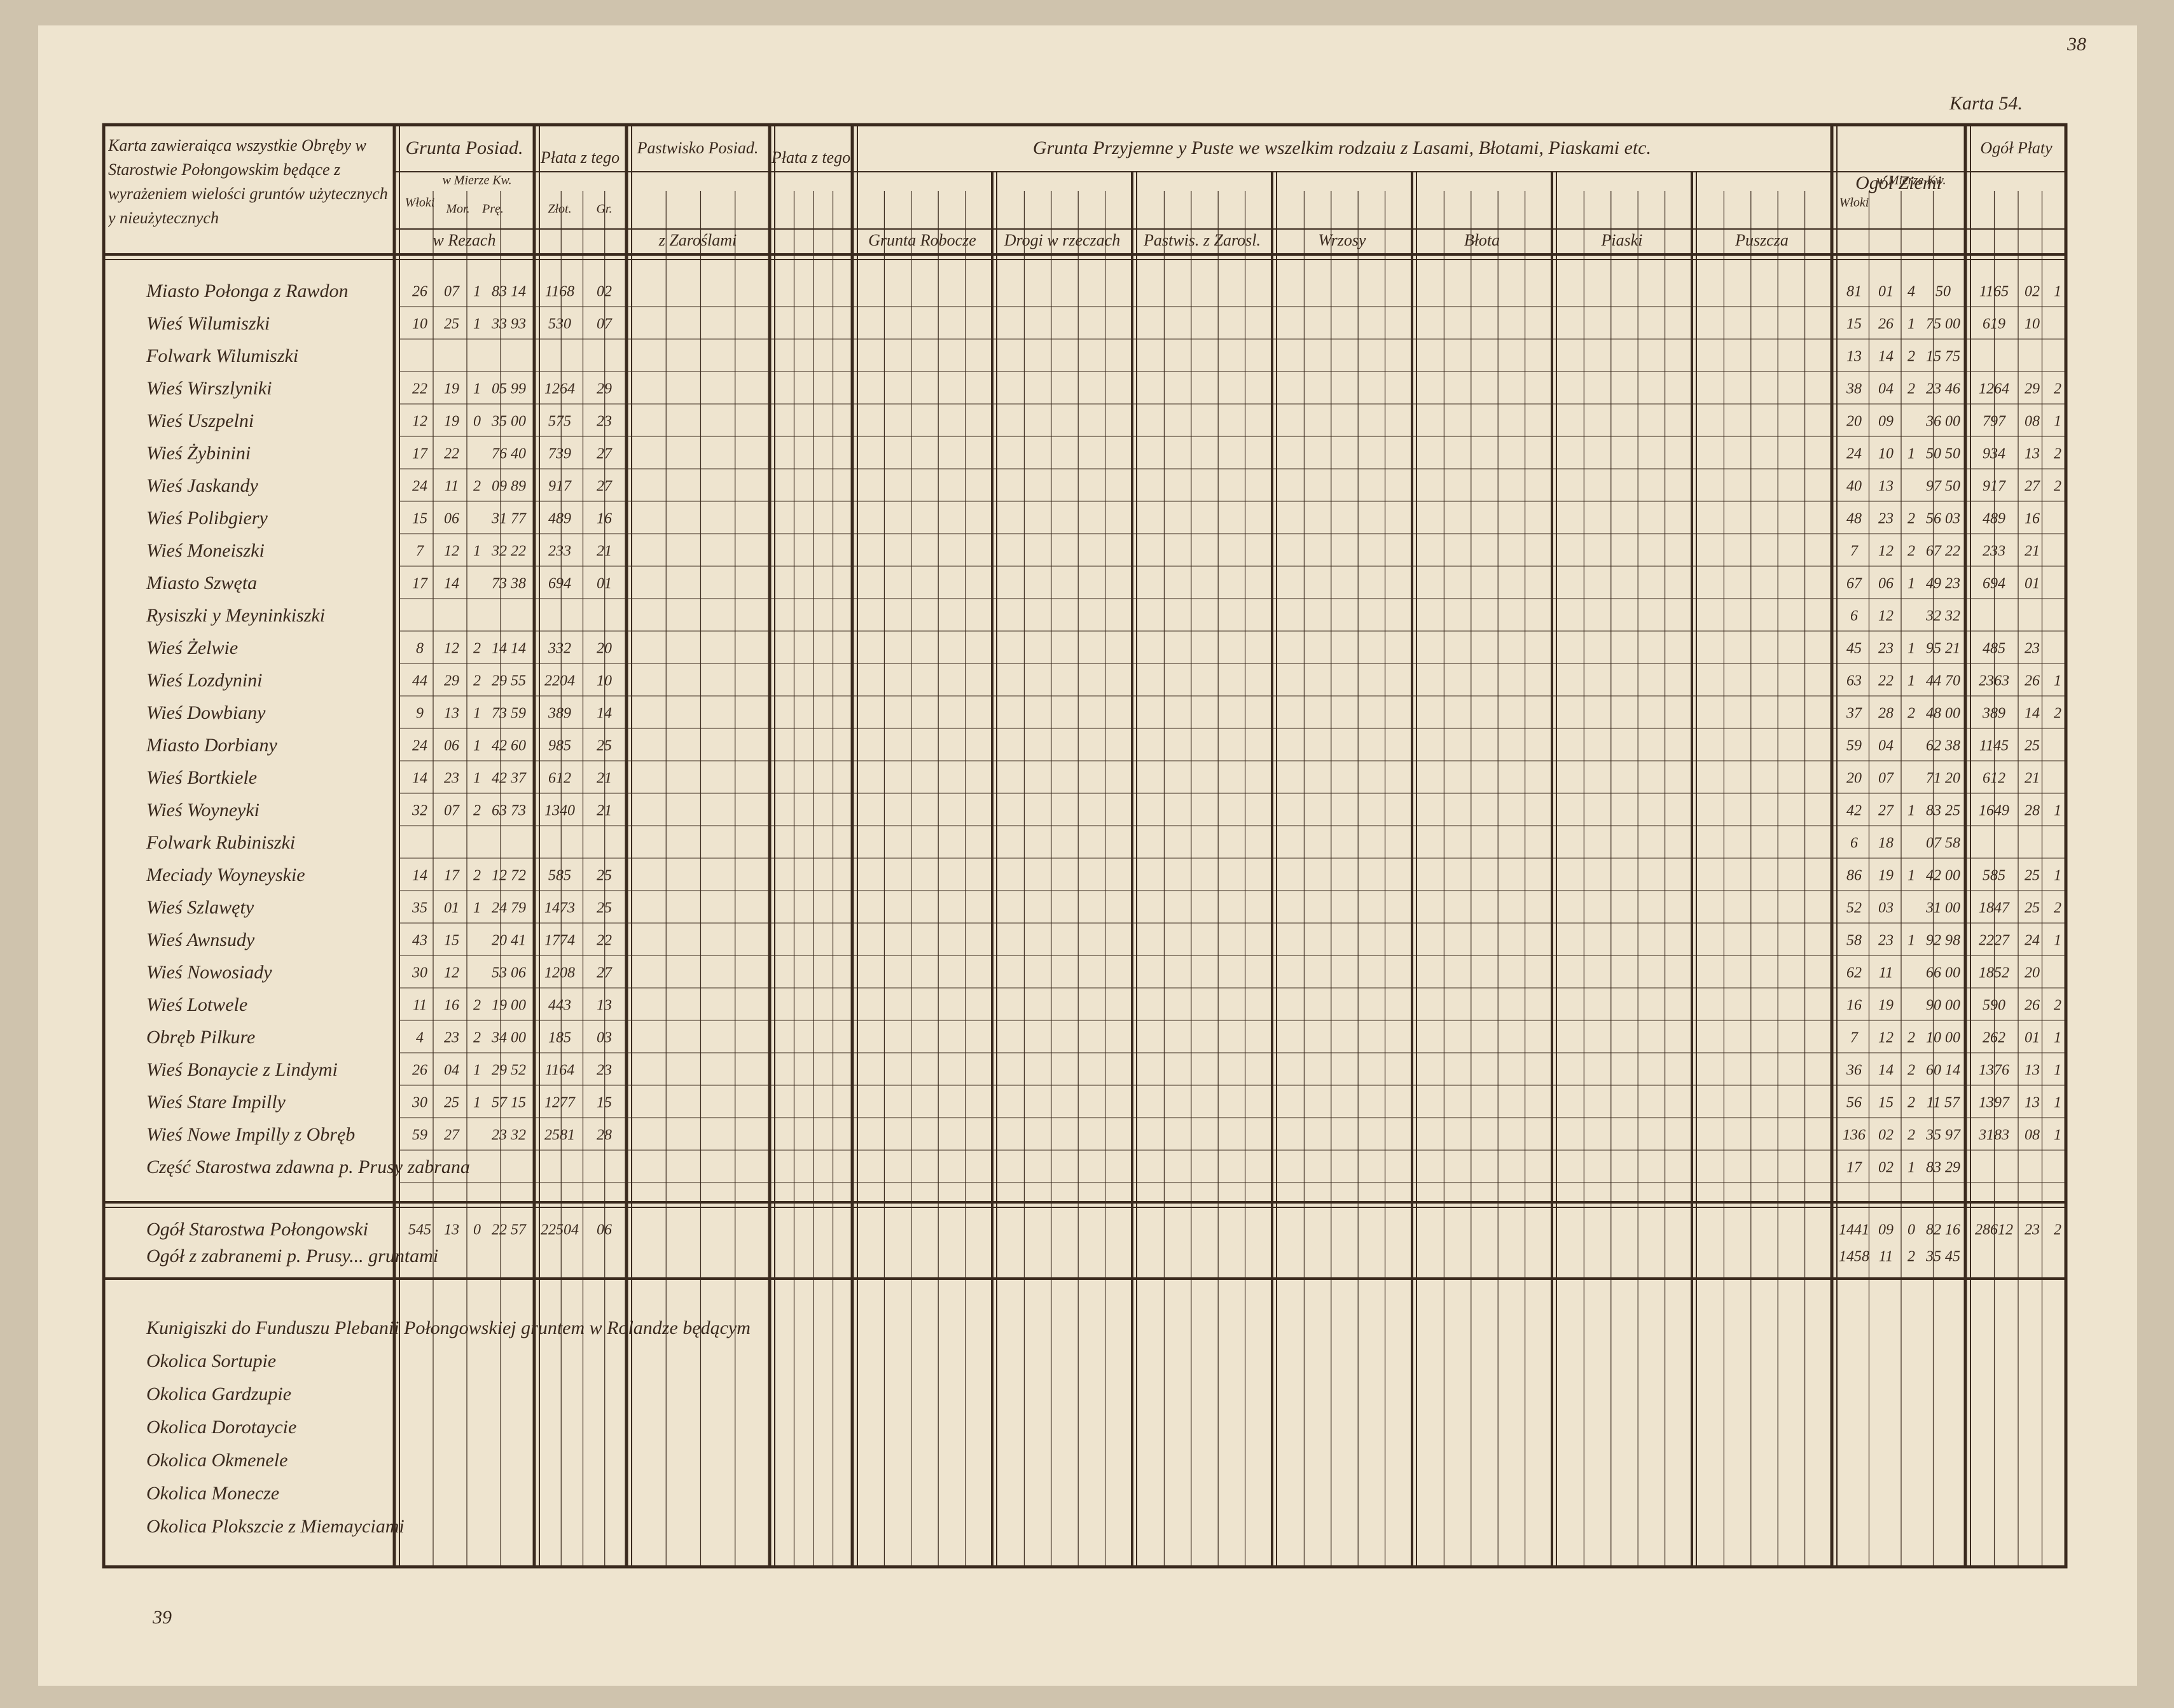  What do you see at coordinates (559, 649) in the screenshot?
I see `cell: 332` at bounding box center [559, 649].